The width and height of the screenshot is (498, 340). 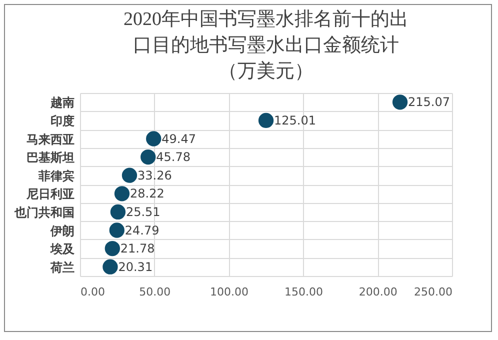 I want to click on x-tick-label: 50.00, so click(x=155, y=292).